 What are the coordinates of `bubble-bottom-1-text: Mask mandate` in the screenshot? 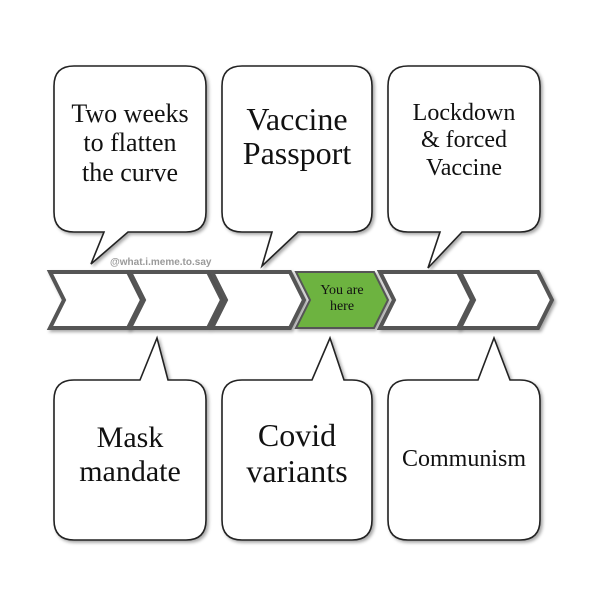 It's located at (130, 454).